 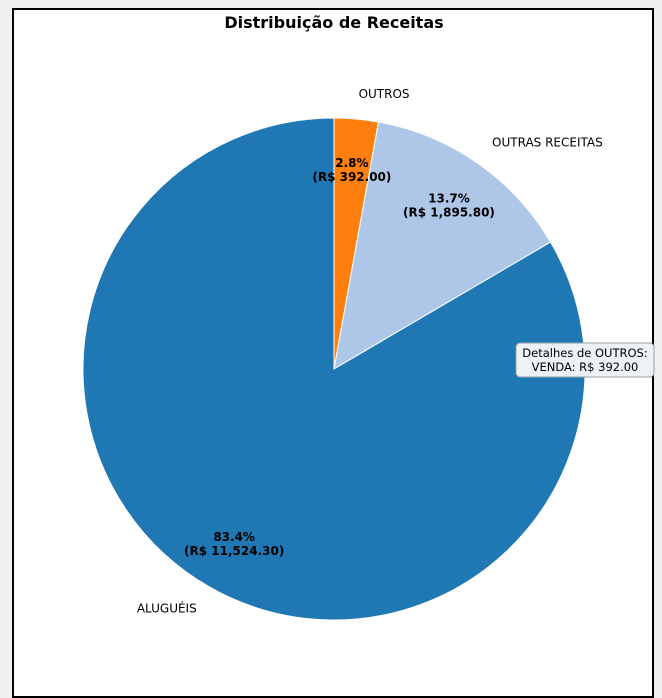 I want to click on chart-title: Distribuição de Receitas, so click(x=333, y=22).